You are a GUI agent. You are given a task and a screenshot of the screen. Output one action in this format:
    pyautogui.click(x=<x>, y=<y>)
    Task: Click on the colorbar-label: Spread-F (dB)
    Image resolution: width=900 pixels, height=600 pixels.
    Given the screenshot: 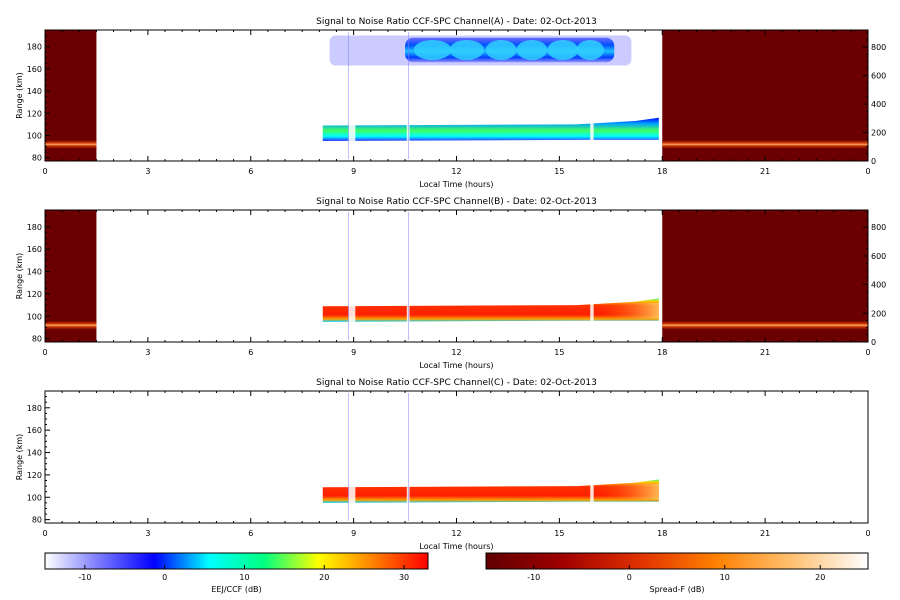 What is the action you would take?
    pyautogui.click(x=676, y=589)
    